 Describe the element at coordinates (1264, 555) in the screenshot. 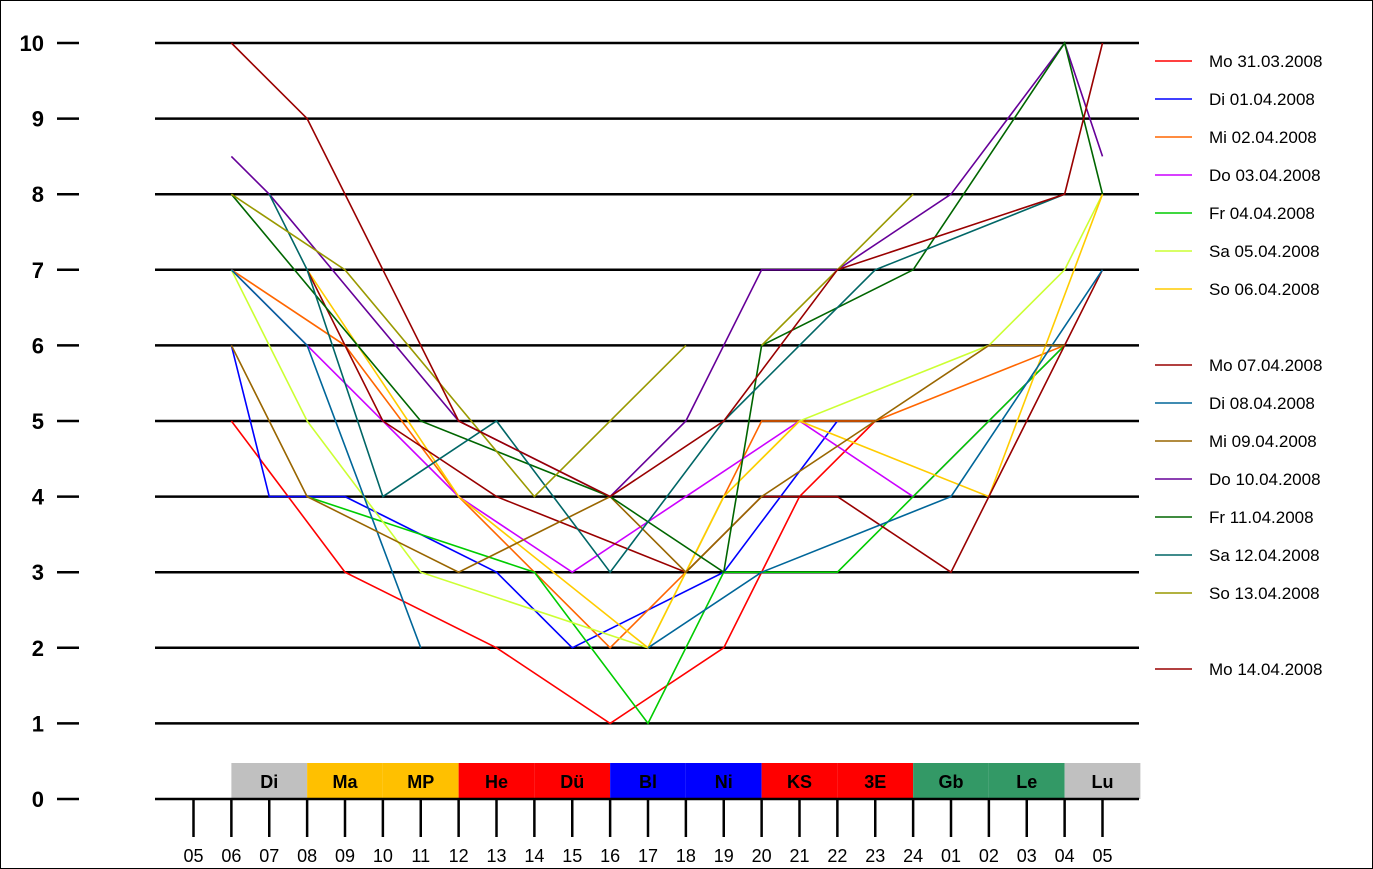

I see `legend-label-13: Sa 12.04.2008` at that location.